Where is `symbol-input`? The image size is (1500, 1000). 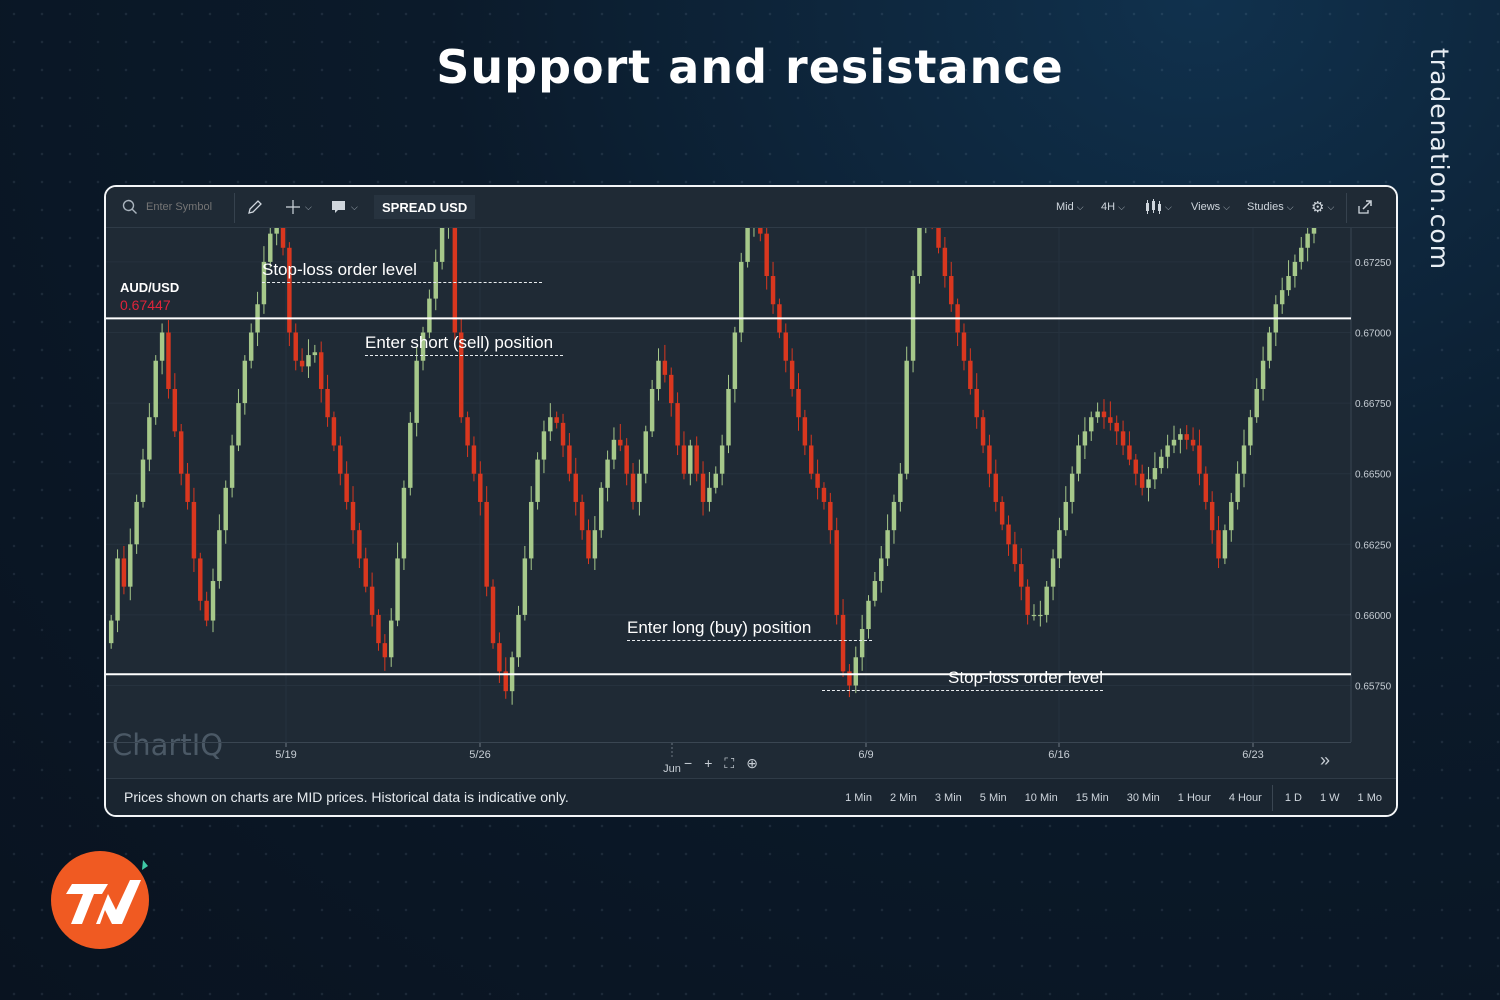
symbol-input is located at coordinates (186, 207).